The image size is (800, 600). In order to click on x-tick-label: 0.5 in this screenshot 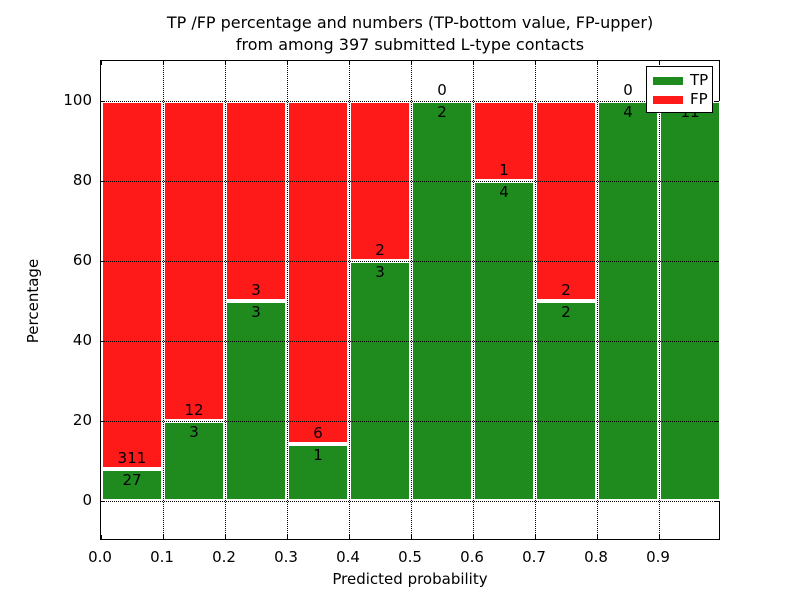, I will do `click(410, 557)`.